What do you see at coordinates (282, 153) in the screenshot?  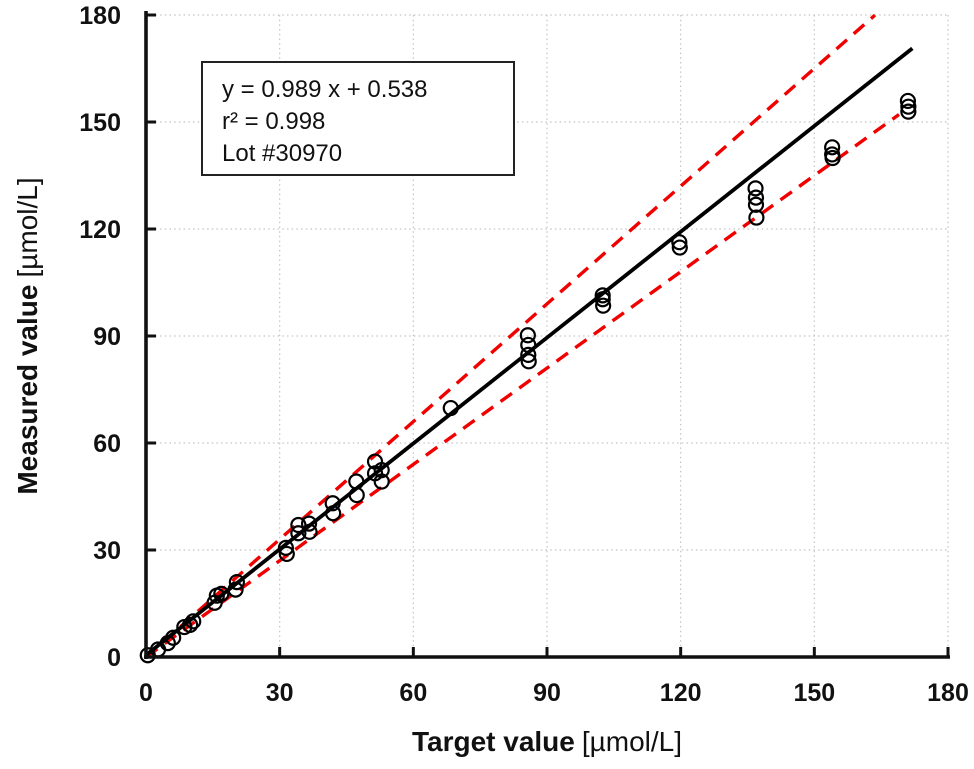 I see `lot-number: Lot #30970` at bounding box center [282, 153].